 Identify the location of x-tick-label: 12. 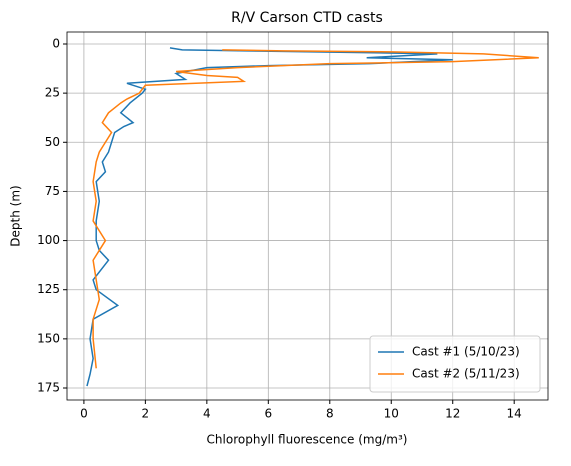
(452, 414).